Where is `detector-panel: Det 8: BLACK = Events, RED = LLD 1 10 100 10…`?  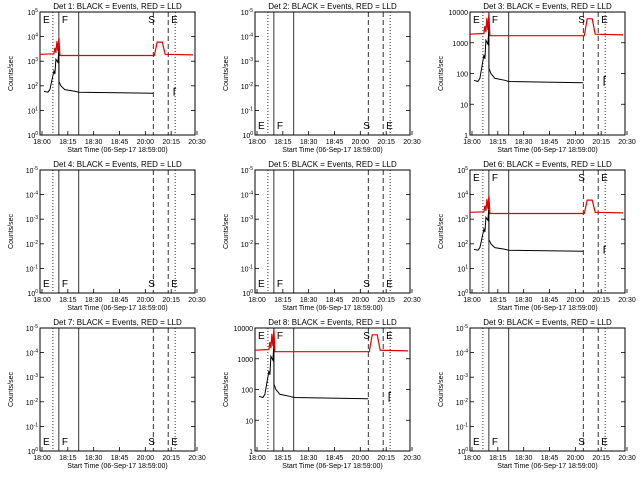 detector-panel: Det 8: BLACK = Events, RED = LLD 1 10 100 10… is located at coordinates (322, 394).